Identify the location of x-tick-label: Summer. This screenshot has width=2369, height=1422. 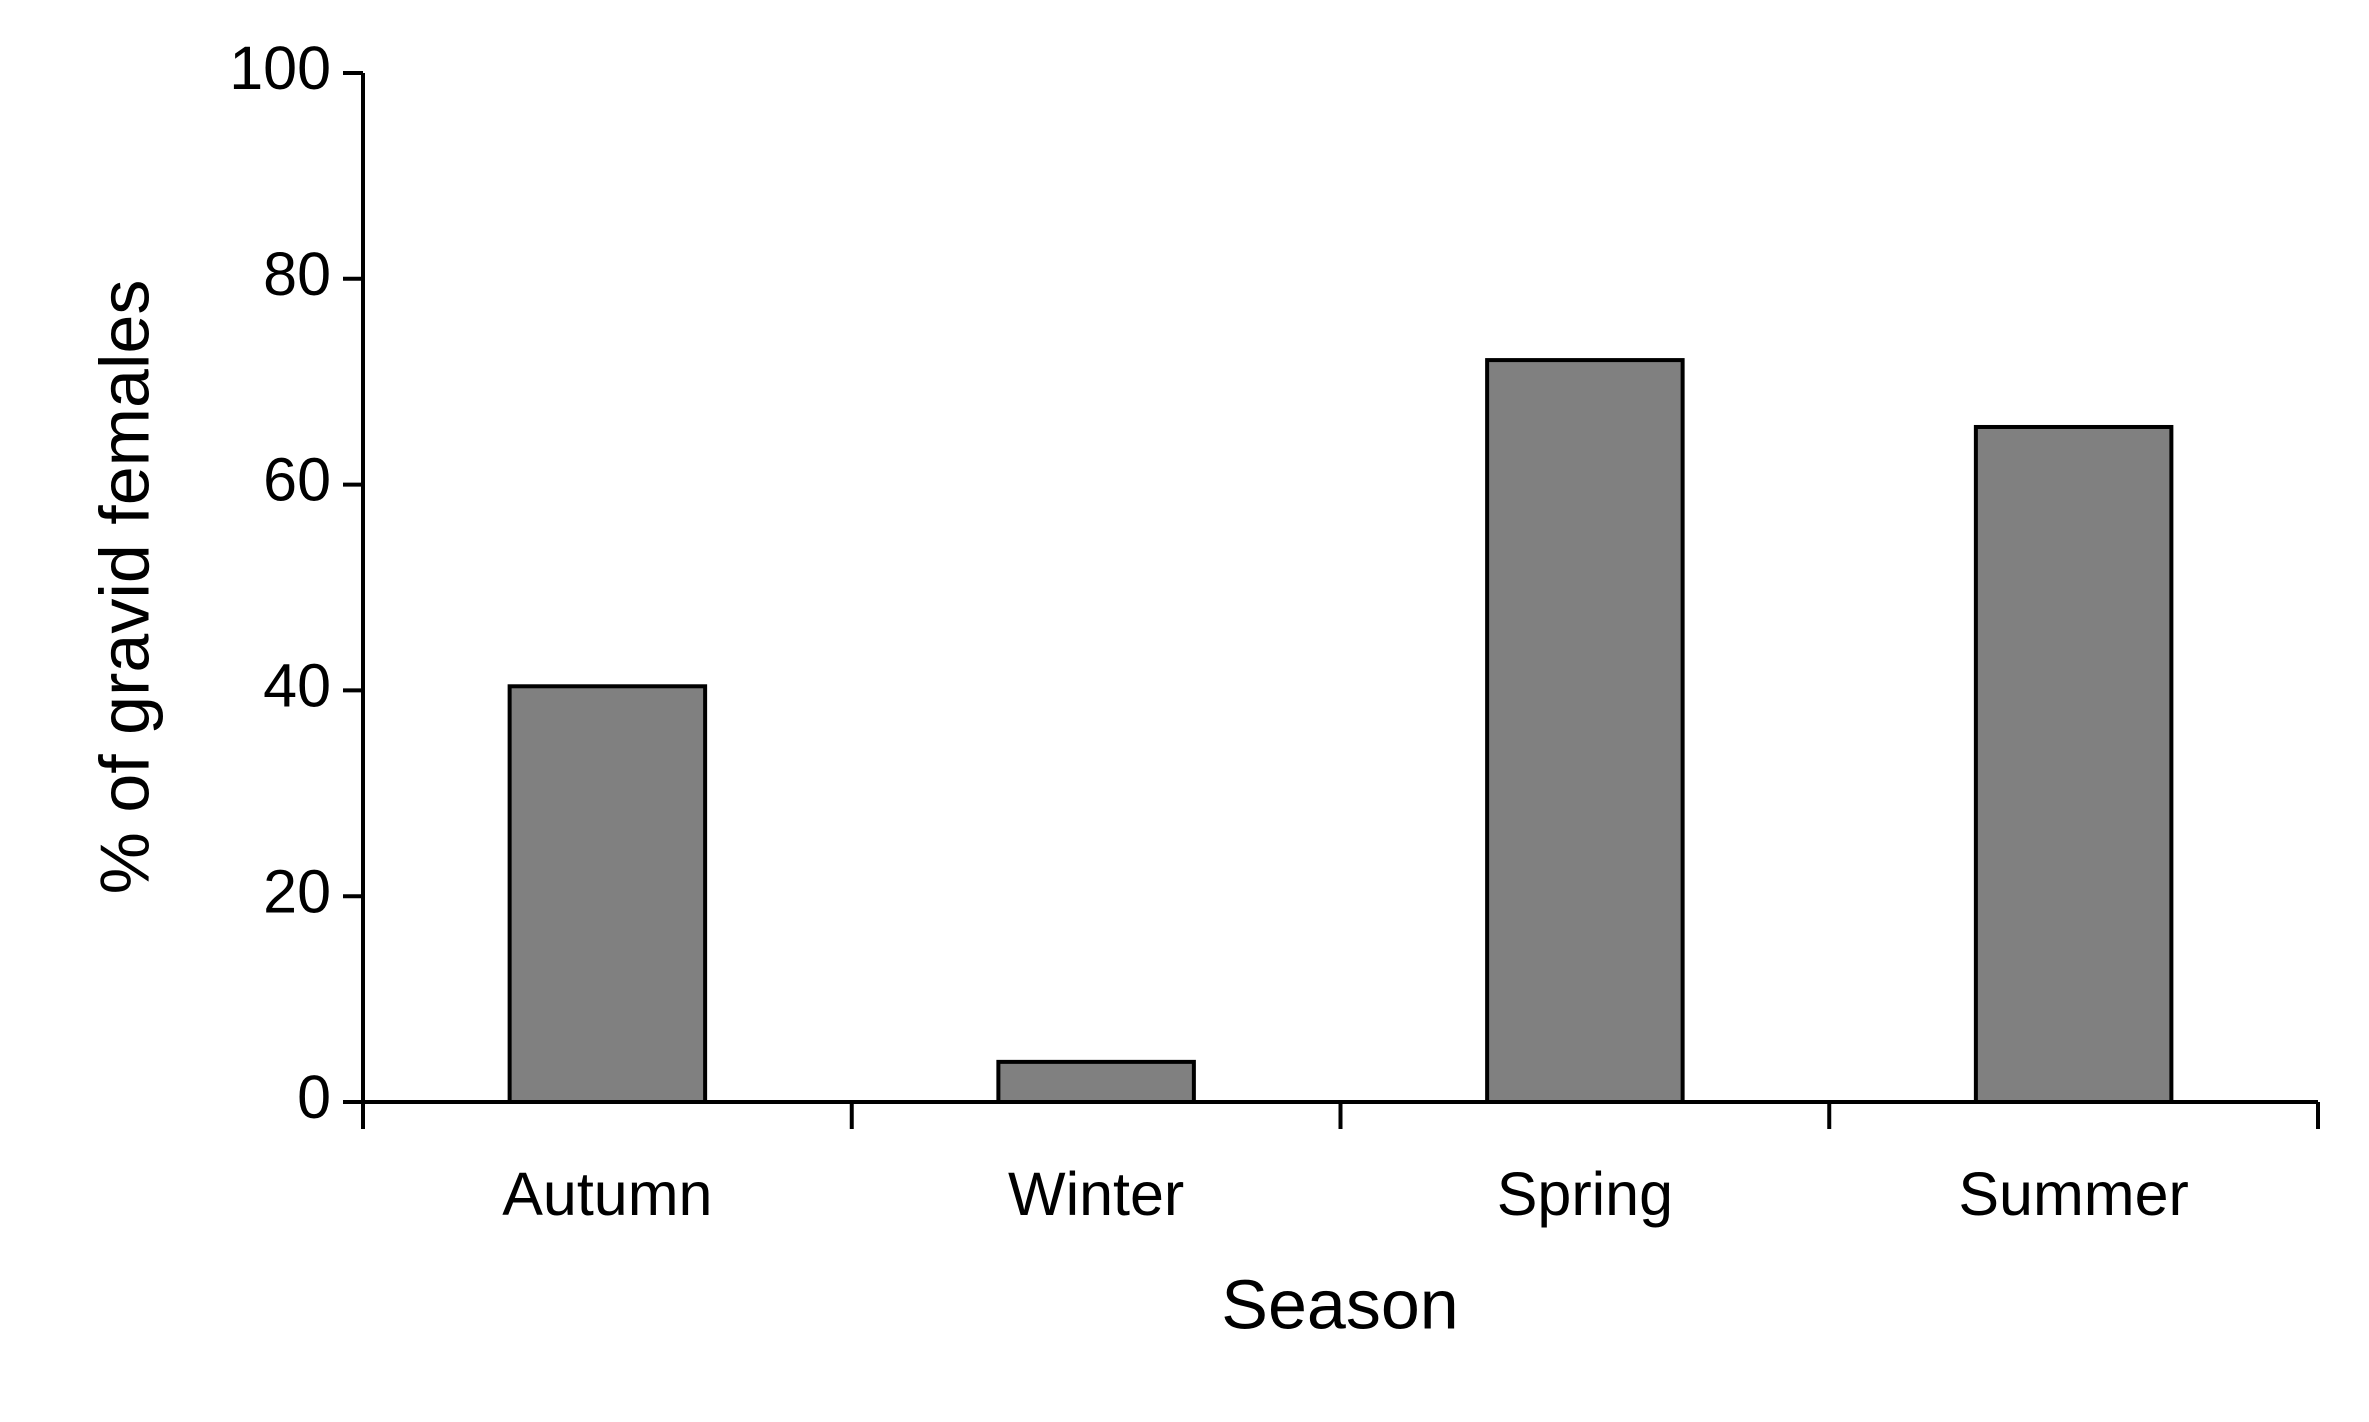
(2073, 1194).